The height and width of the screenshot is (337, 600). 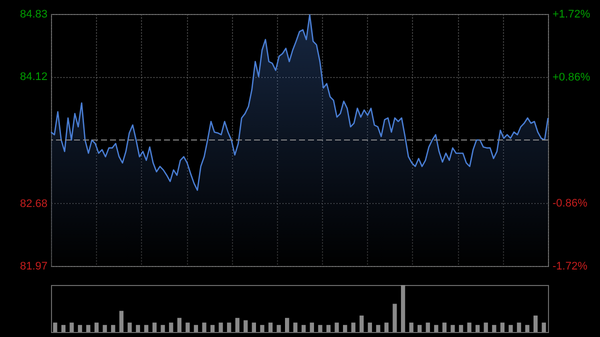 I want to click on y2-tick-label: -1.72%, so click(x=570, y=266).